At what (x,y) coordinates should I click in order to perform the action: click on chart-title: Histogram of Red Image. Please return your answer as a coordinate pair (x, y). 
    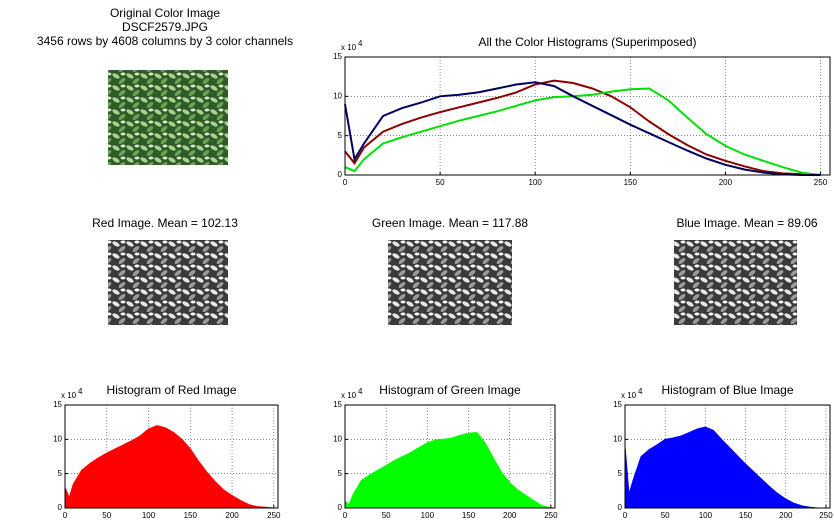
    Looking at the image, I should click on (171, 390).